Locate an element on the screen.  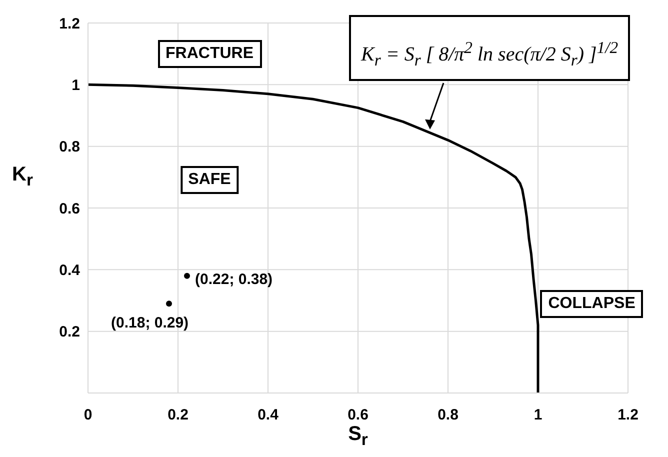
y-tick-label: 1 is located at coordinates (76, 85).